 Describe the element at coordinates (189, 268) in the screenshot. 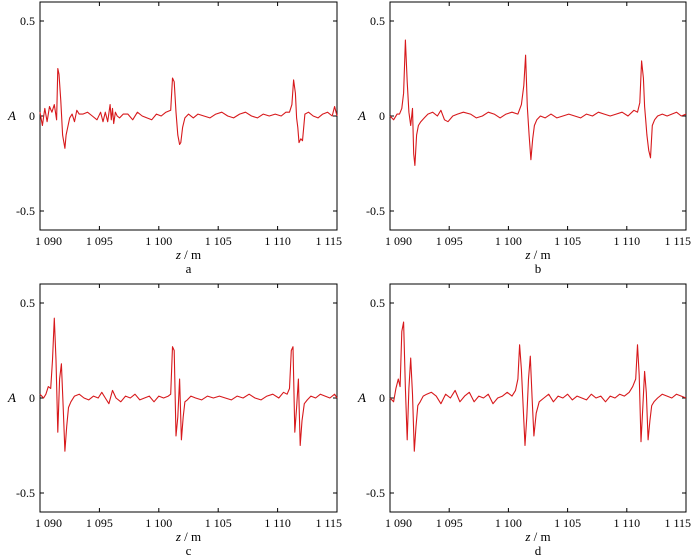

I see `panel-label: a` at that location.